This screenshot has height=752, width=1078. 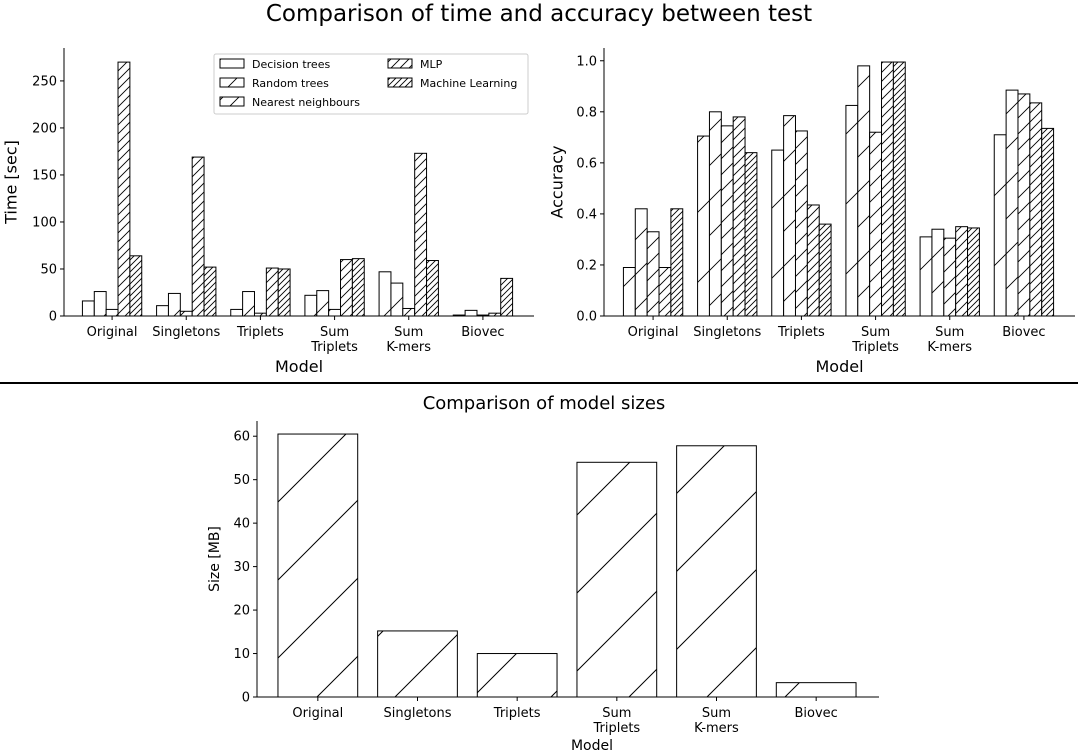 I want to click on accuracy-bar-random-trees-sum-k-mers, so click(x=938, y=272).